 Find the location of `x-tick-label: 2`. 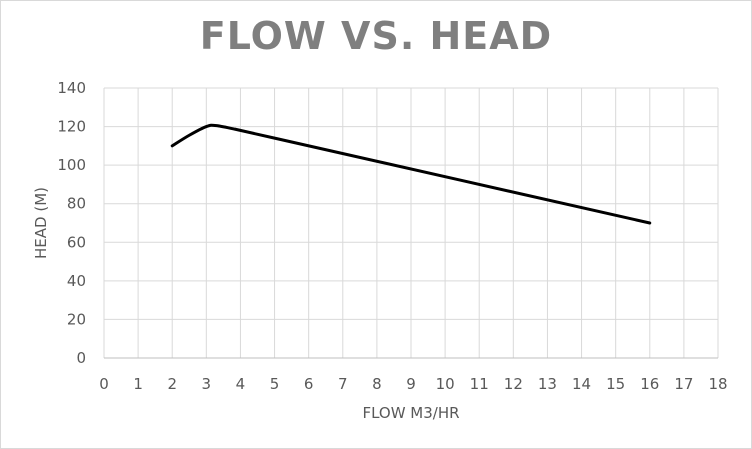

x-tick-label: 2 is located at coordinates (172, 384).